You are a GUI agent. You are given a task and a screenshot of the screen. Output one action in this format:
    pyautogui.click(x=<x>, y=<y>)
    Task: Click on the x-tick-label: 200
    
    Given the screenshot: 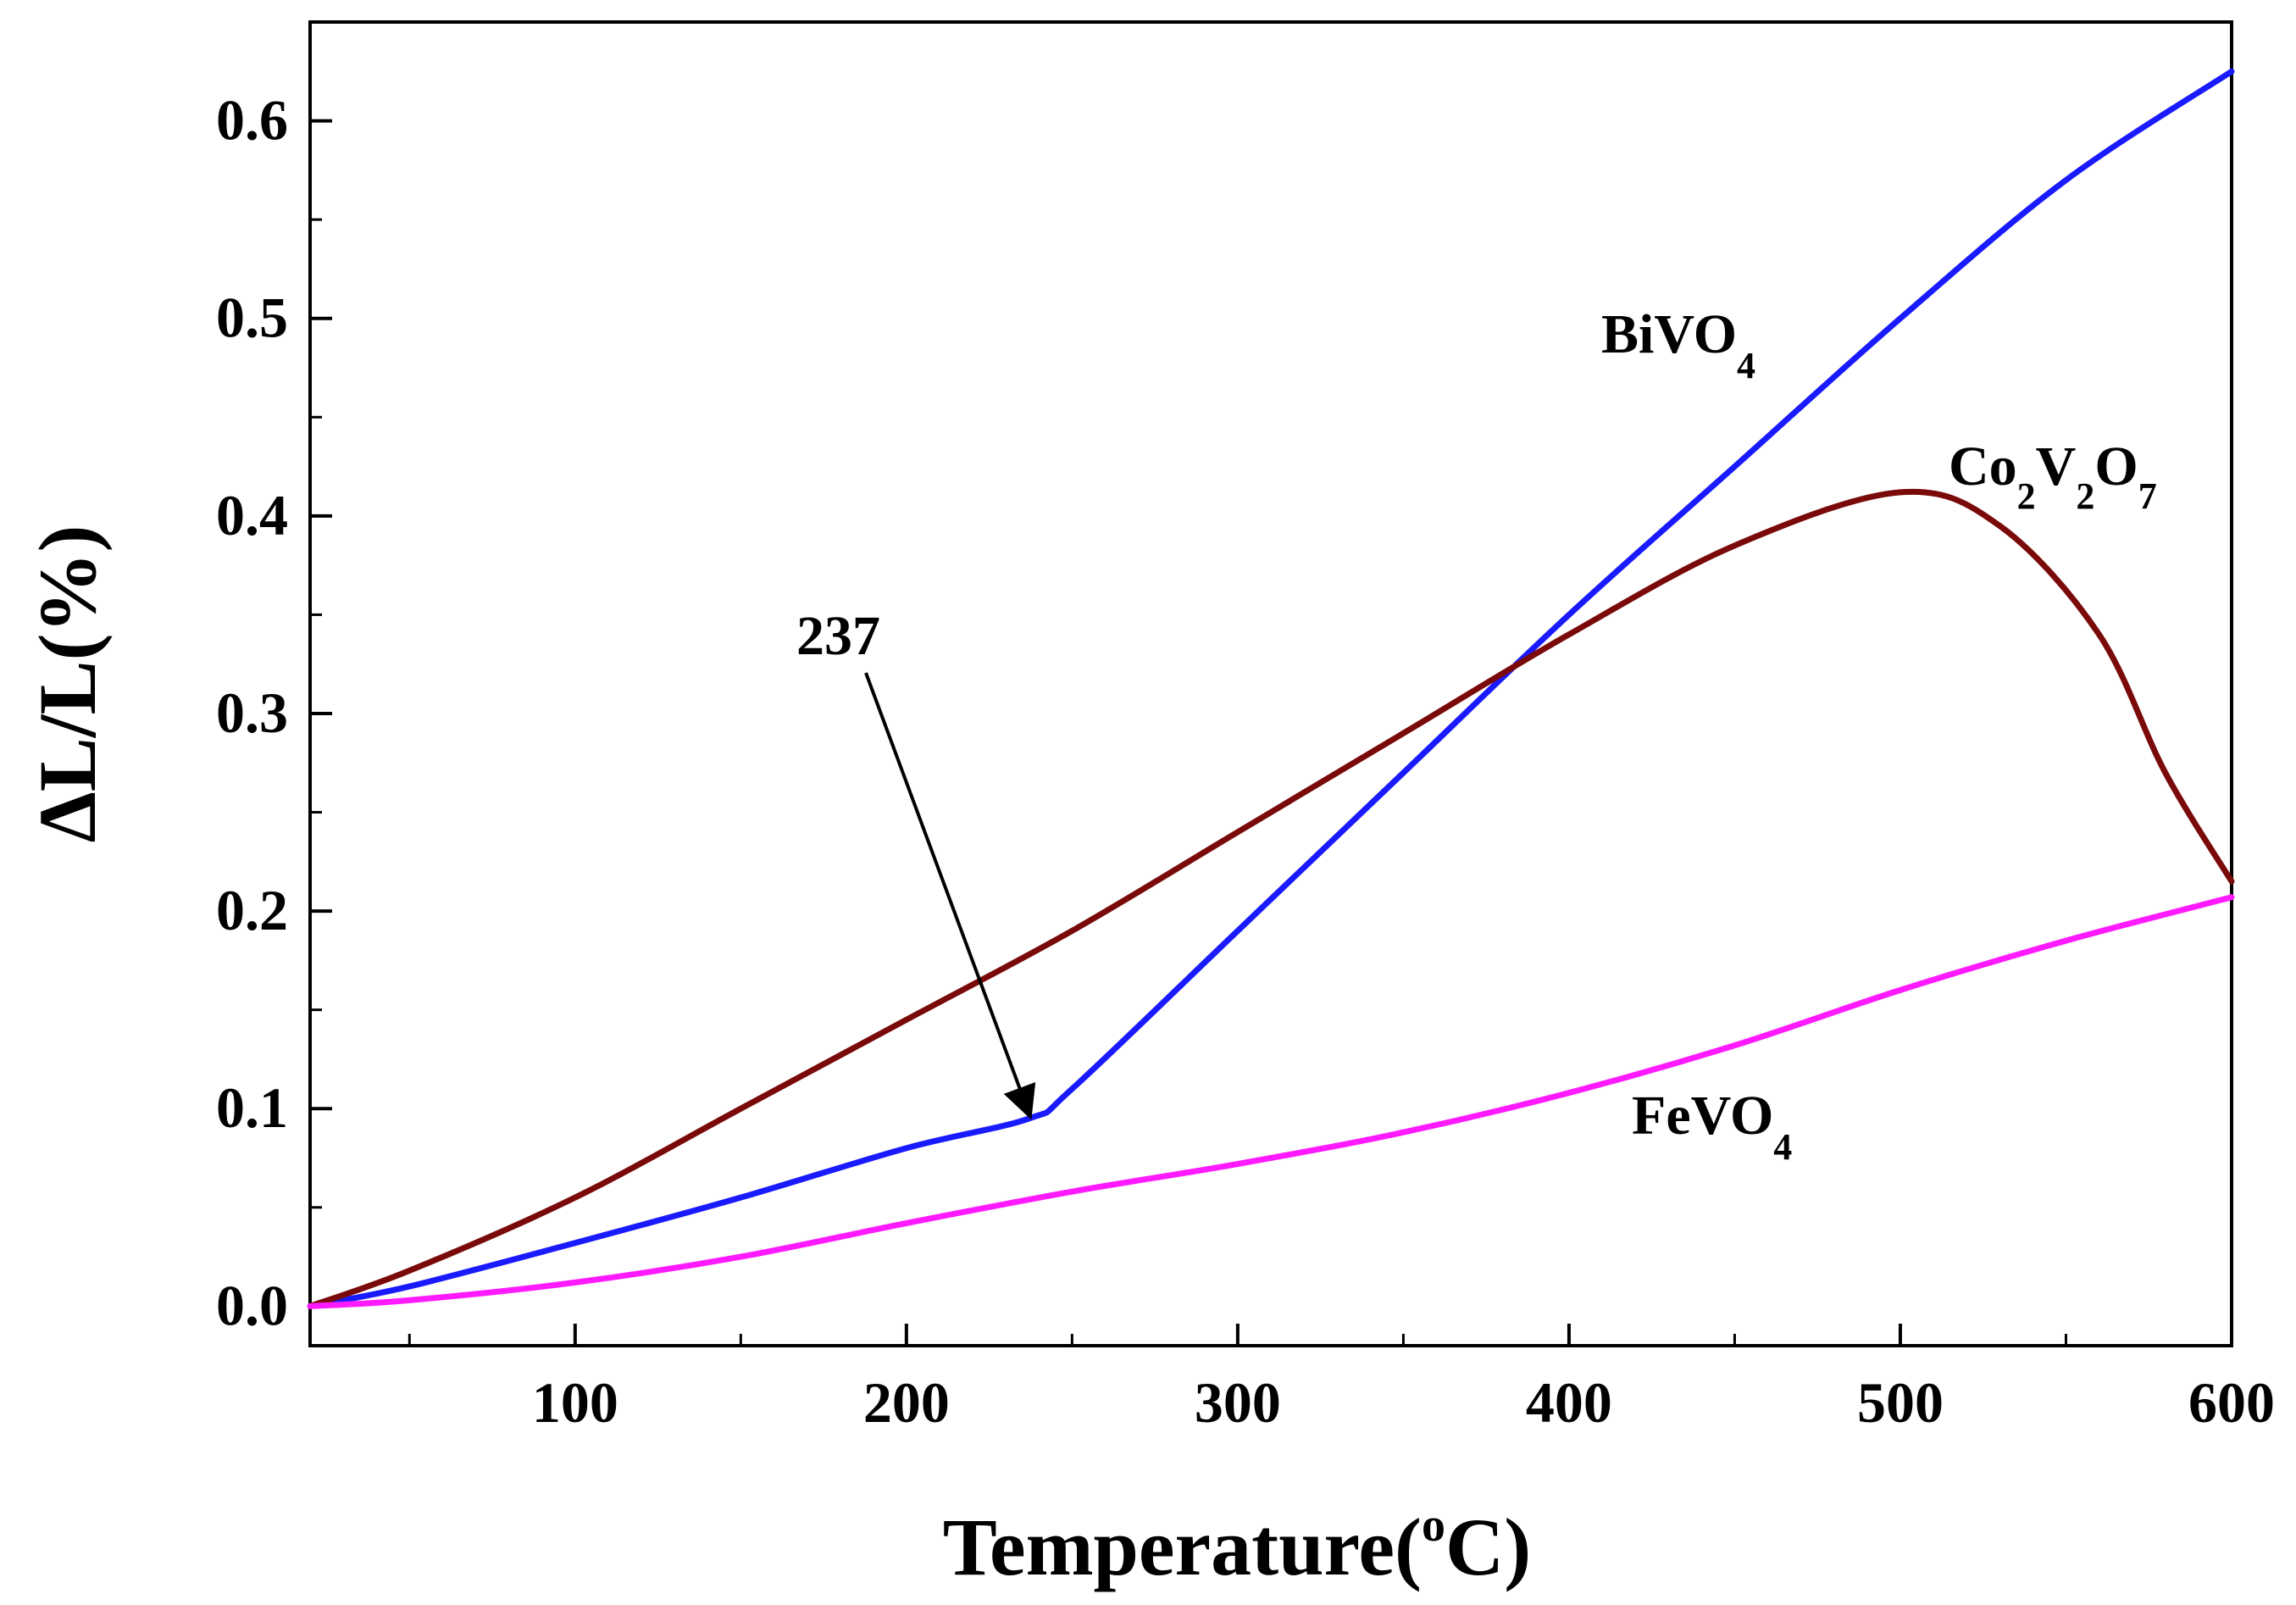 What is the action you would take?
    pyautogui.click(x=906, y=1403)
    